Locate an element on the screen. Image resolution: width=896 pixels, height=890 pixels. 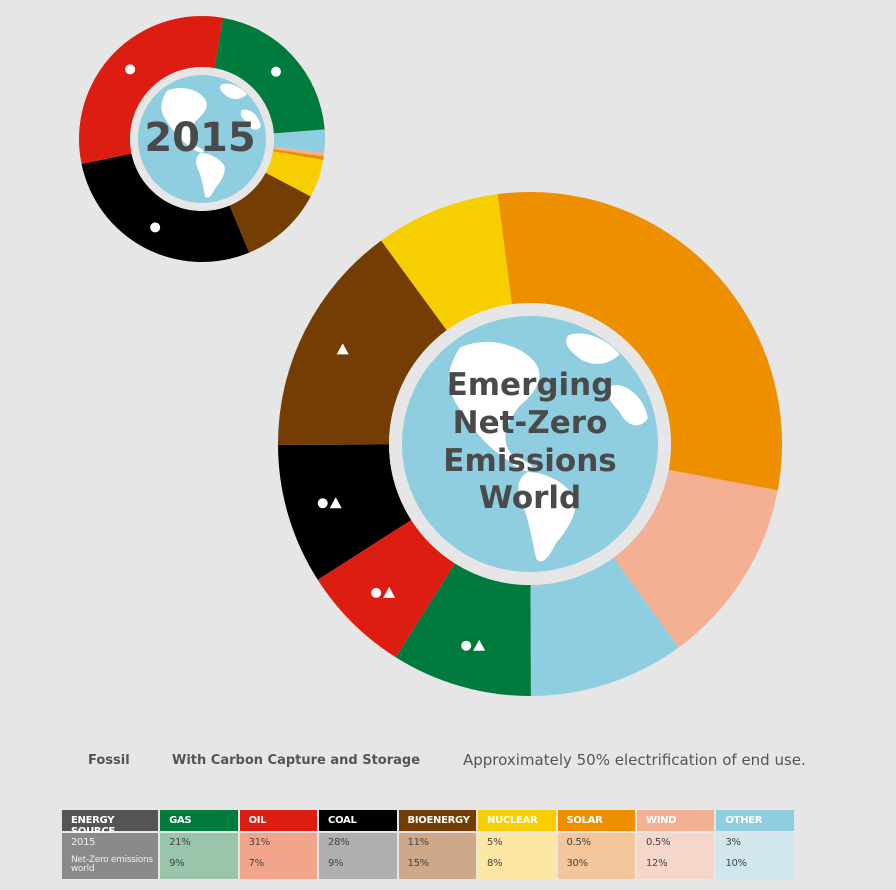
slice-net-zero-other is located at coordinates (604, 626).